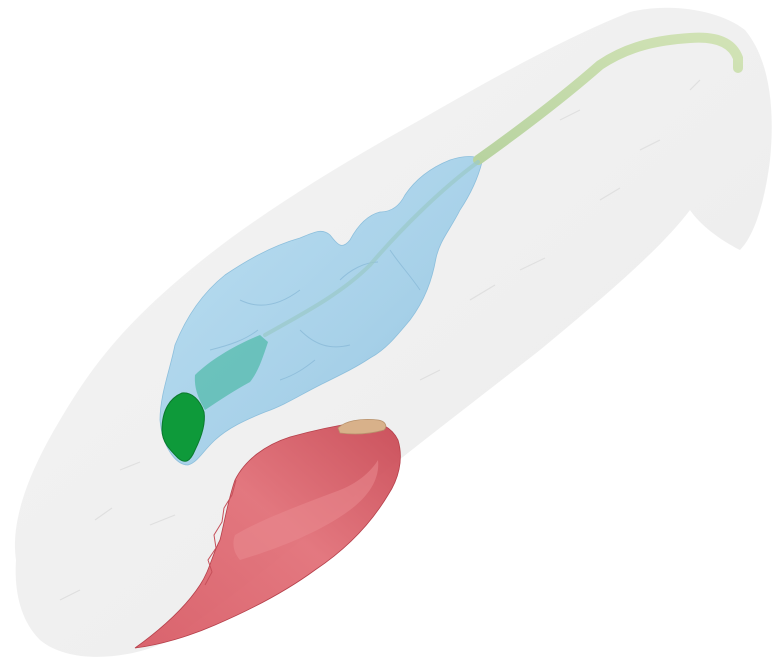 Image resolution: width=779 pixels, height=671 pixels. Describe the element at coordinates (220, 532) in the screenshot. I see `red-muscle-edge` at that location.